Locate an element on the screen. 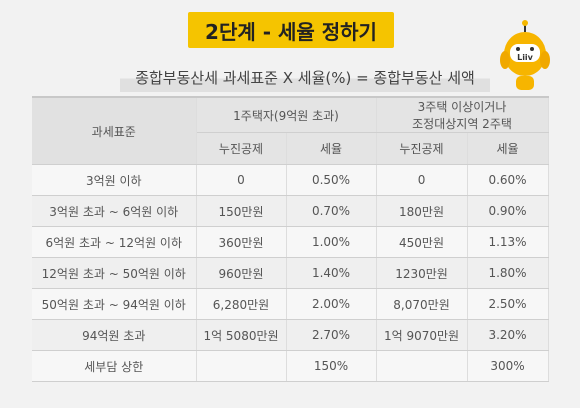  cell-deduction-2: 1230만원 is located at coordinates (422, 273).